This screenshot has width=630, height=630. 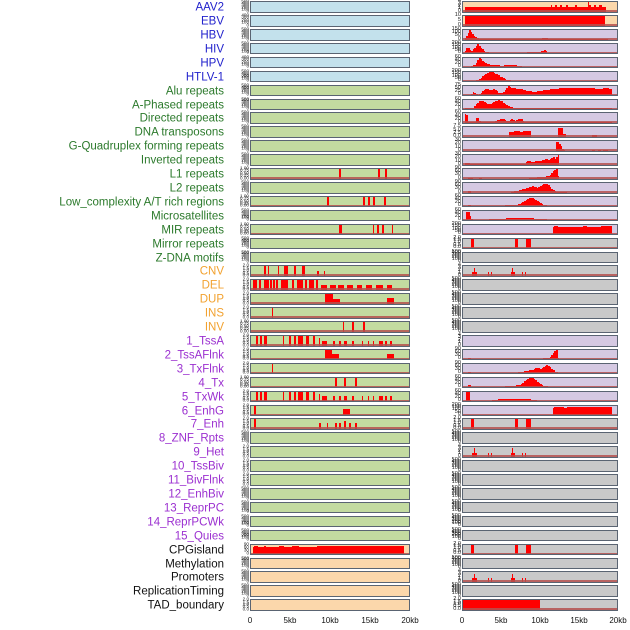 I want to click on track-right-ins, so click(x=540, y=313).